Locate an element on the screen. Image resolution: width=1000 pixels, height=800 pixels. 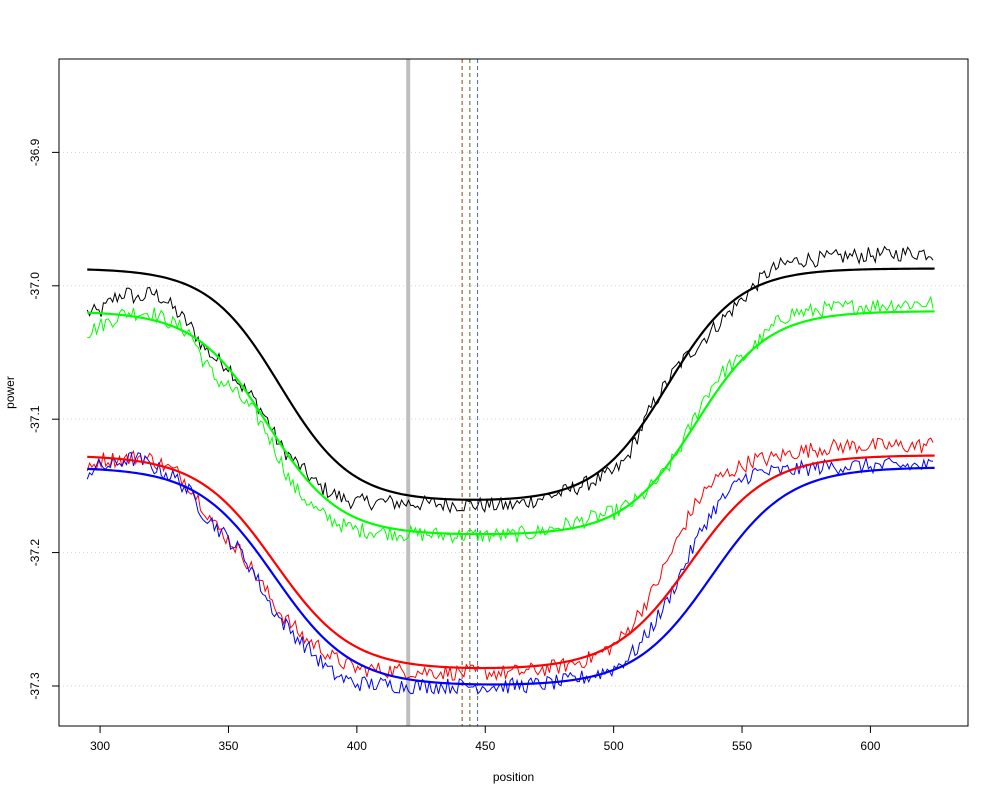
x-tick-label: 550 is located at coordinates (742, 746).